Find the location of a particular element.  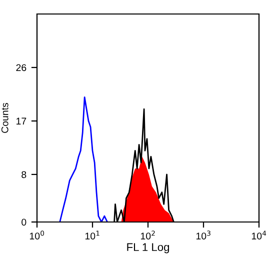

x-axis-title: FL 1 Log is located at coordinates (148, 248).